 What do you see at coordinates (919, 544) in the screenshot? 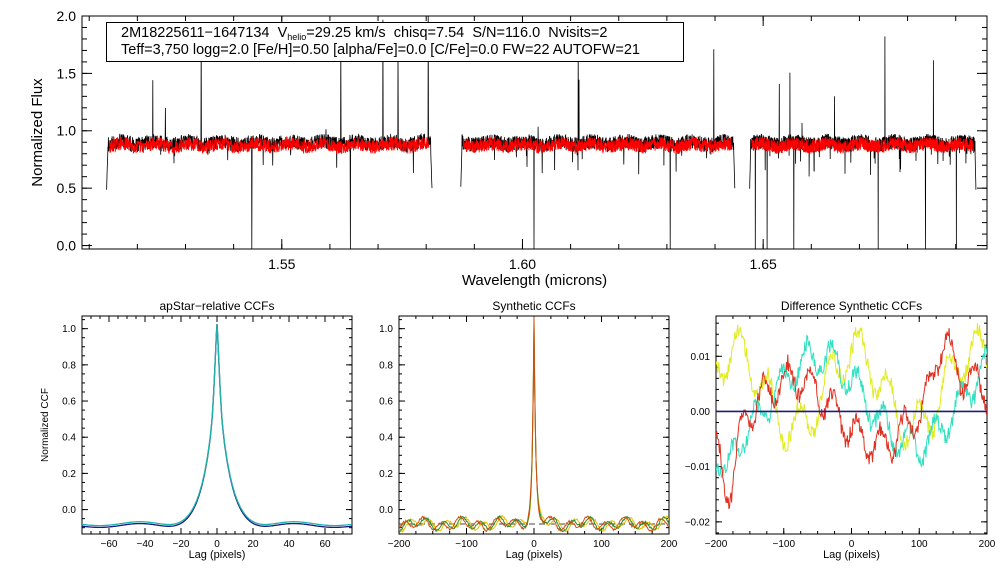
I see `difference-ccf-xtick-label: 100` at bounding box center [919, 544].